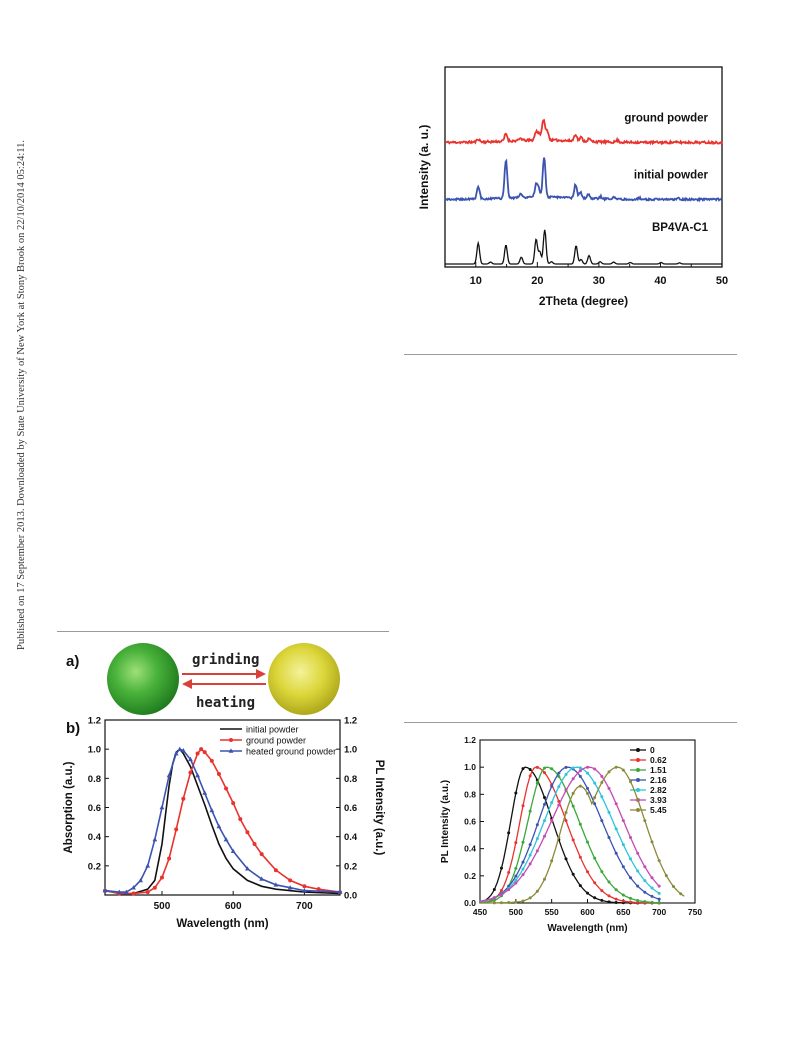 The height and width of the screenshot is (1039, 793). Describe the element at coordinates (350, 808) in the screenshot. I see `y-tick-label-right: 0.6` at that location.